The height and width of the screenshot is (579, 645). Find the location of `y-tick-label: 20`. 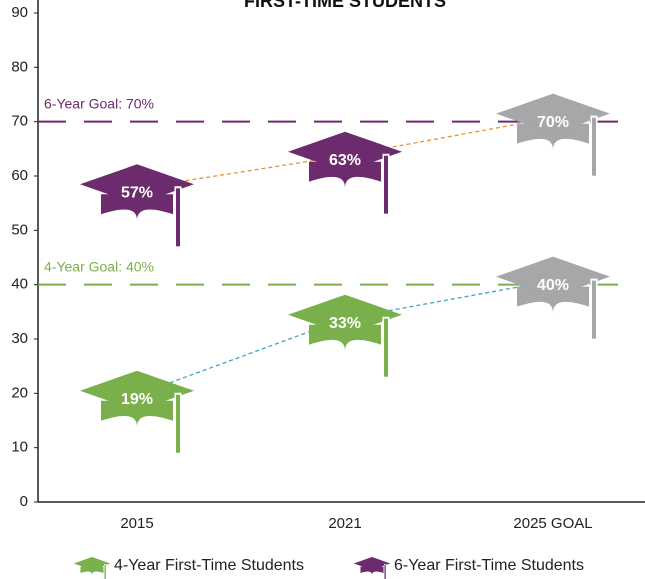

y-tick-label: 20 is located at coordinates (19, 392).